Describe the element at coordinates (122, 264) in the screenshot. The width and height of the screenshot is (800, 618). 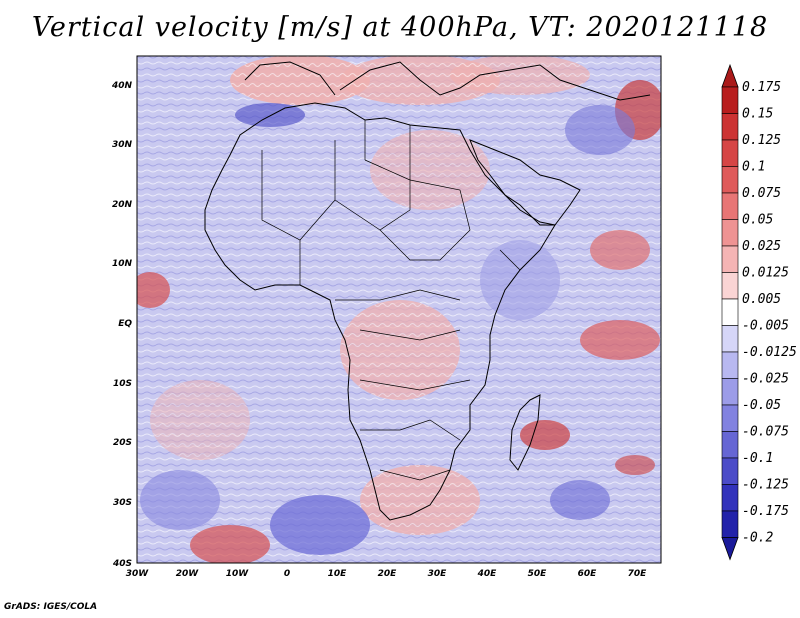
I see `lat-tick: 10N` at that location.